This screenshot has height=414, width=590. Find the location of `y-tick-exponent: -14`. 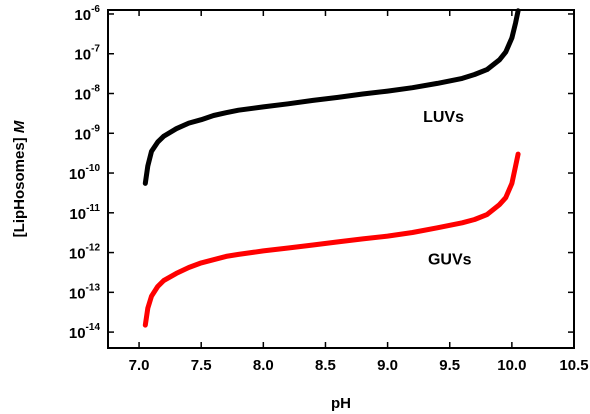

y-tick-exponent: -14 is located at coordinates (93, 327).